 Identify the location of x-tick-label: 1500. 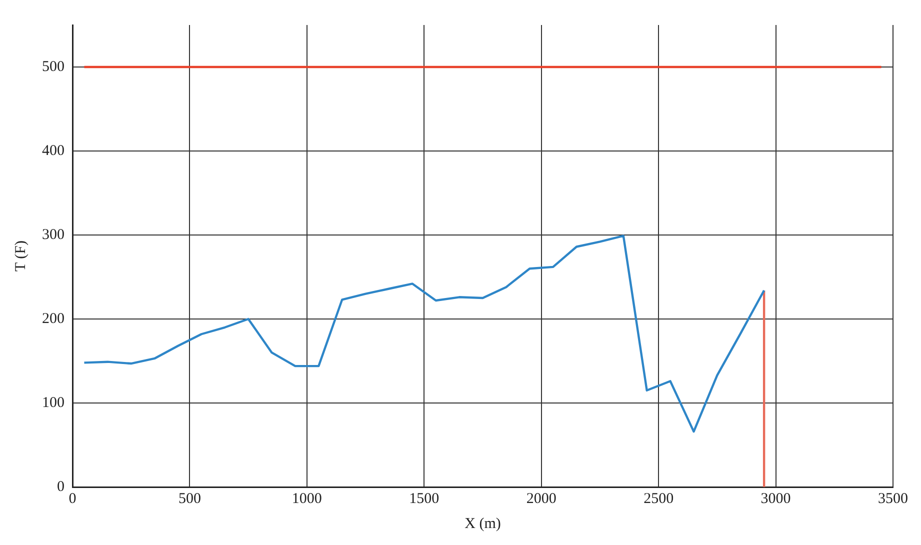
(424, 498).